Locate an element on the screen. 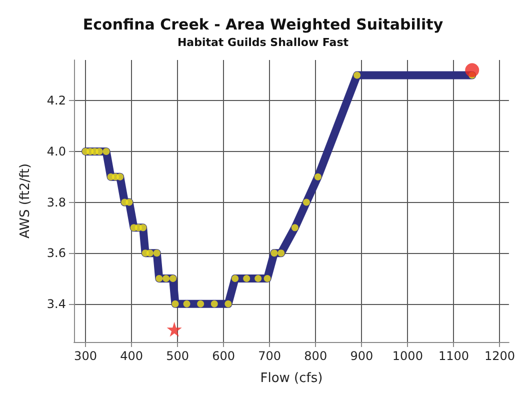 This screenshot has height=406, width=526. chart-subtitle: Habitat Guilds Shallow Fast is located at coordinates (263, 42).